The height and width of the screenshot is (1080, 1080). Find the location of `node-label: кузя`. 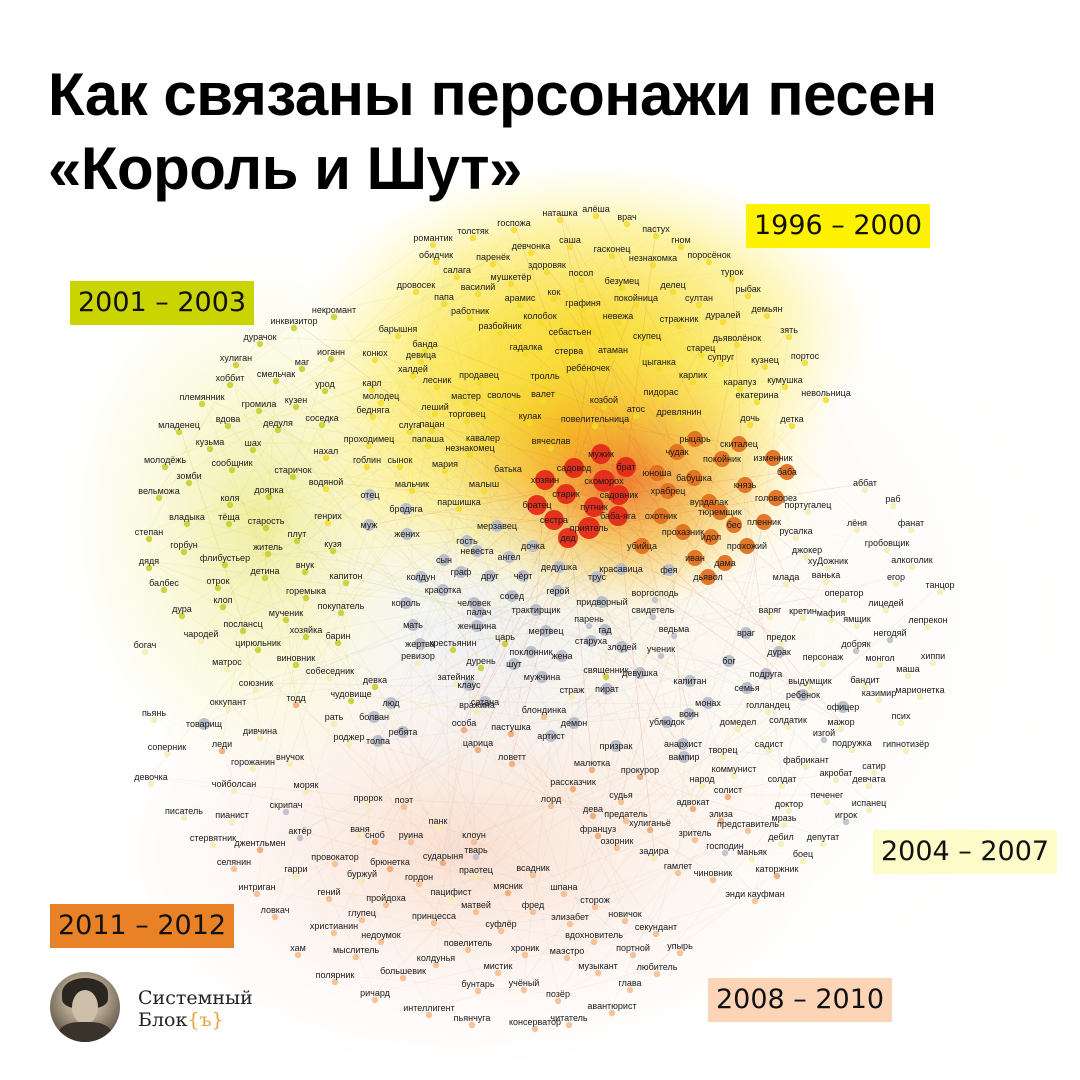

node-label: кузя is located at coordinates (333, 544).